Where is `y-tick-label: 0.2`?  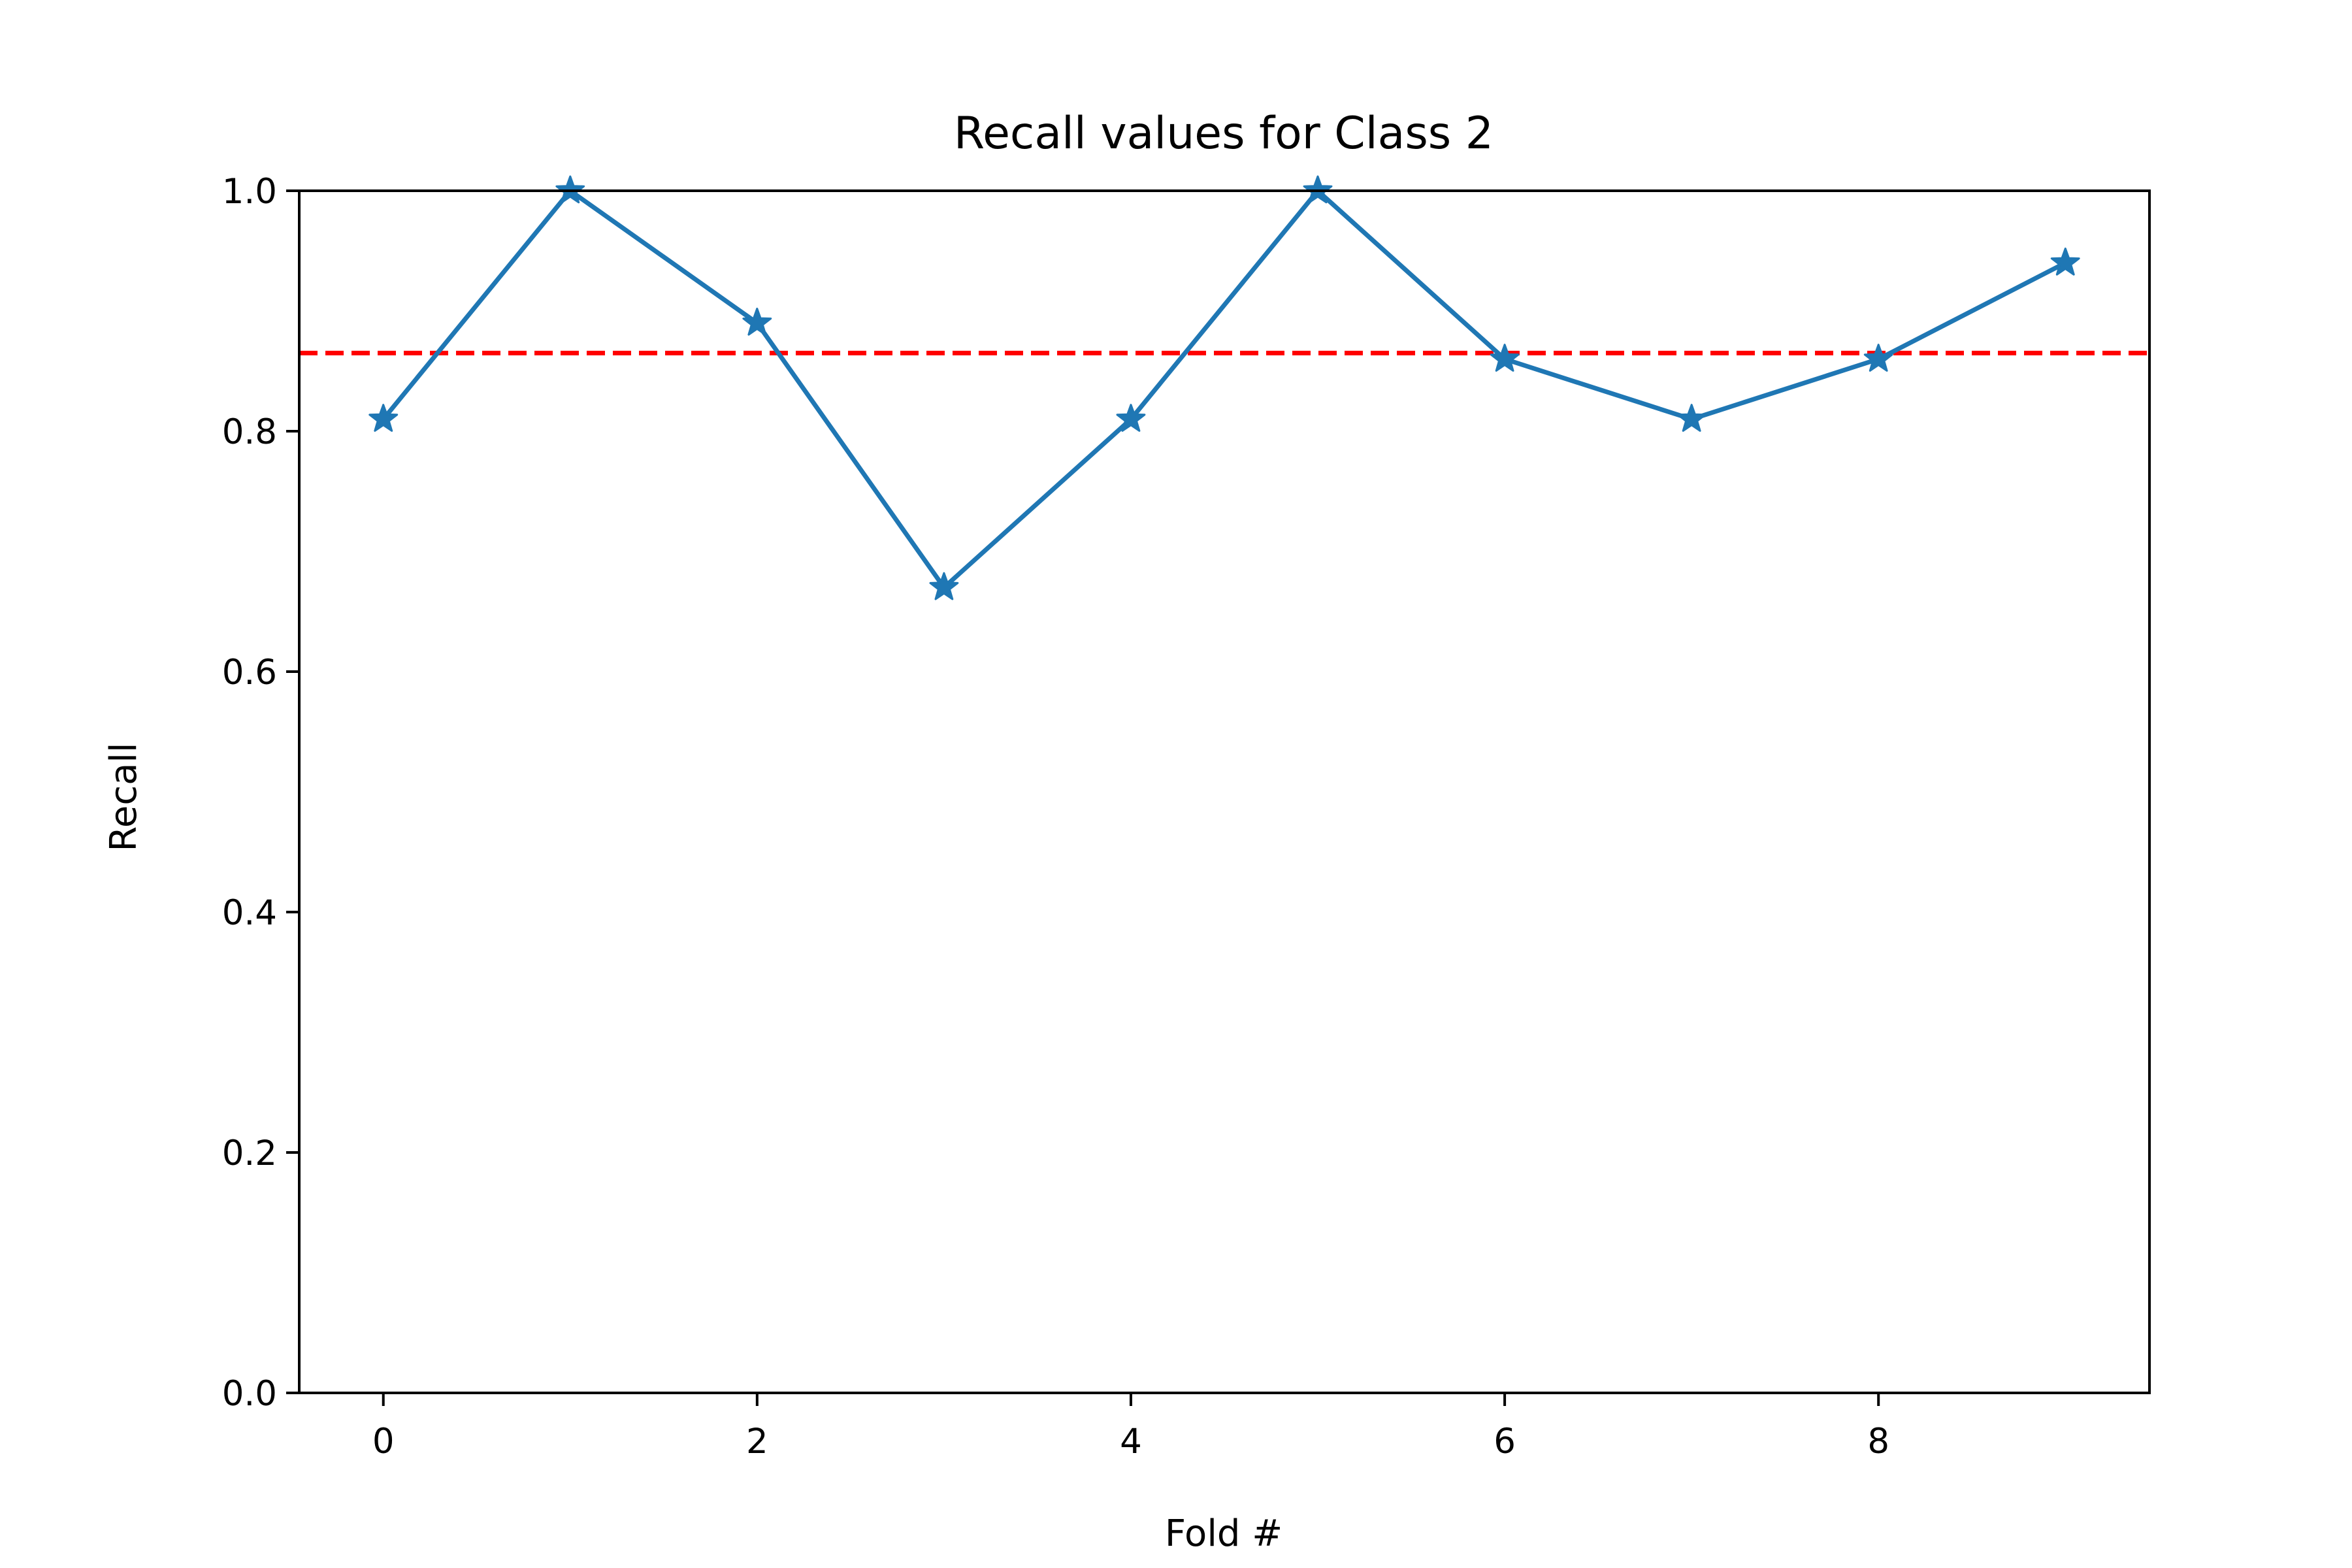
y-tick-label: 0.2 is located at coordinates (249, 1153).